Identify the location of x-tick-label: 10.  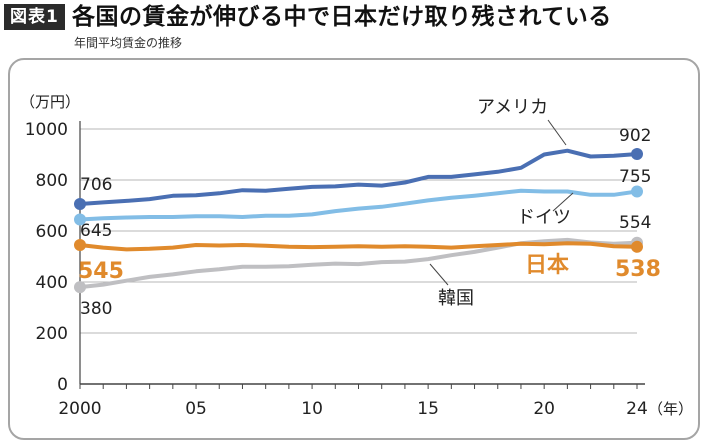
(312, 409).